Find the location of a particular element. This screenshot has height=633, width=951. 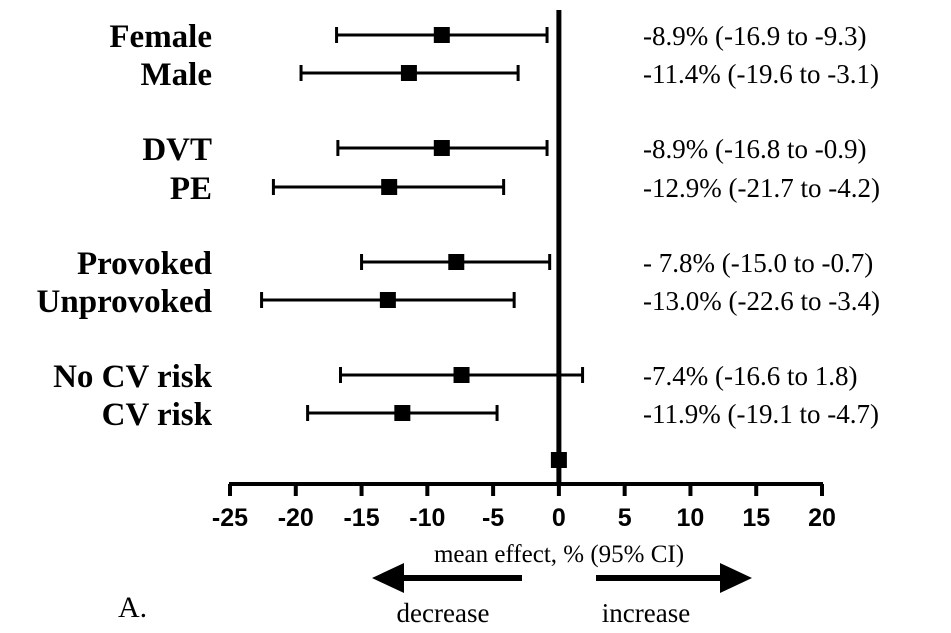

reference-marker is located at coordinates (558, 460).